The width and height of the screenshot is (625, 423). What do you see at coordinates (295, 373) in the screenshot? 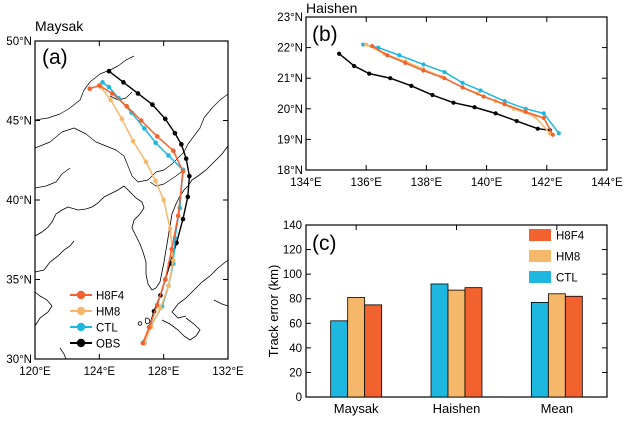
I see `panel-c-y-tick-label: 20` at bounding box center [295, 373].